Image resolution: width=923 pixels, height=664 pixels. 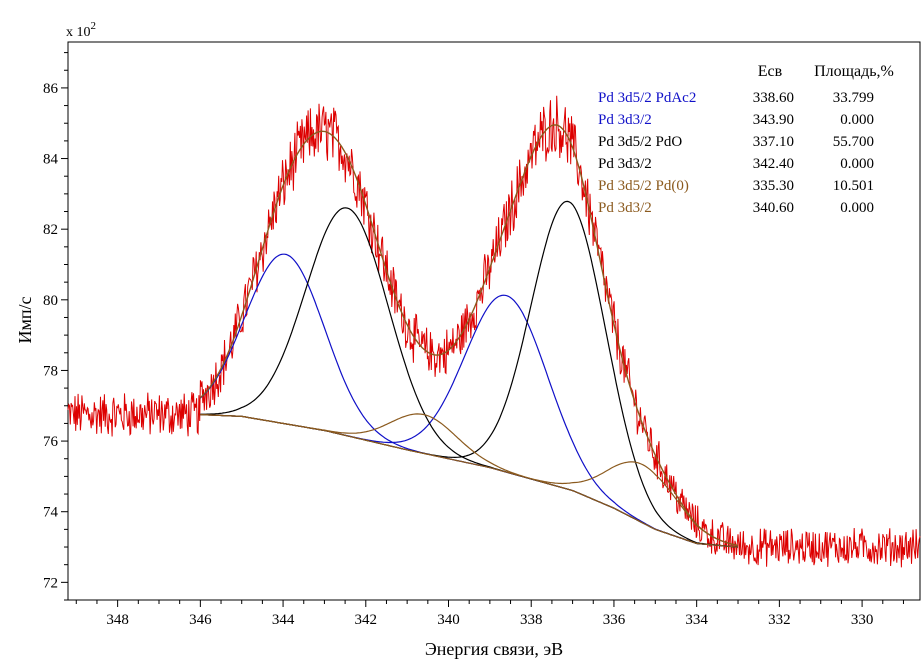 I want to click on legend-name: Pd 3d5/2 PdAc2, so click(x=647, y=98).